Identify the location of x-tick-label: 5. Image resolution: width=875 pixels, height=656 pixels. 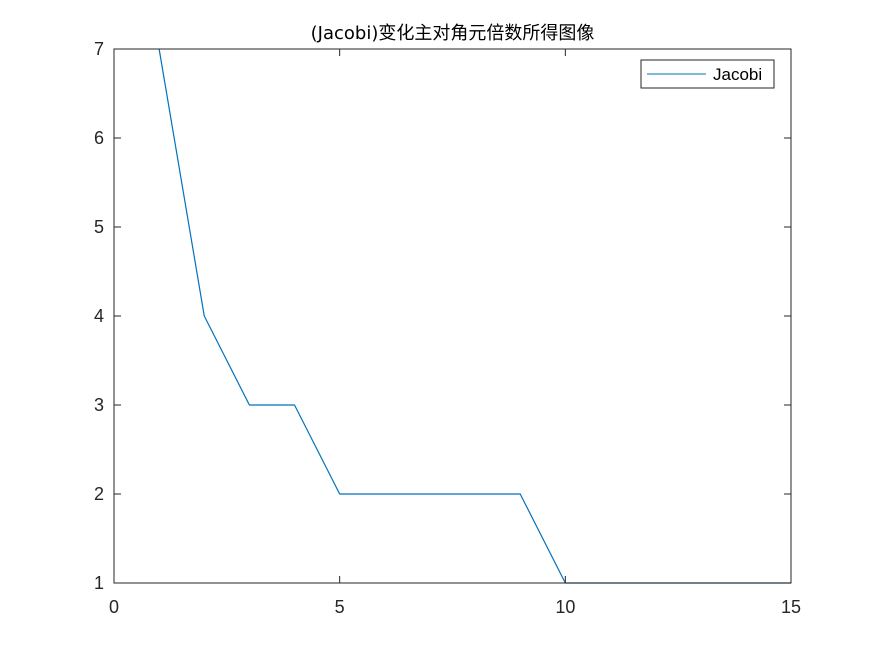
(340, 607).